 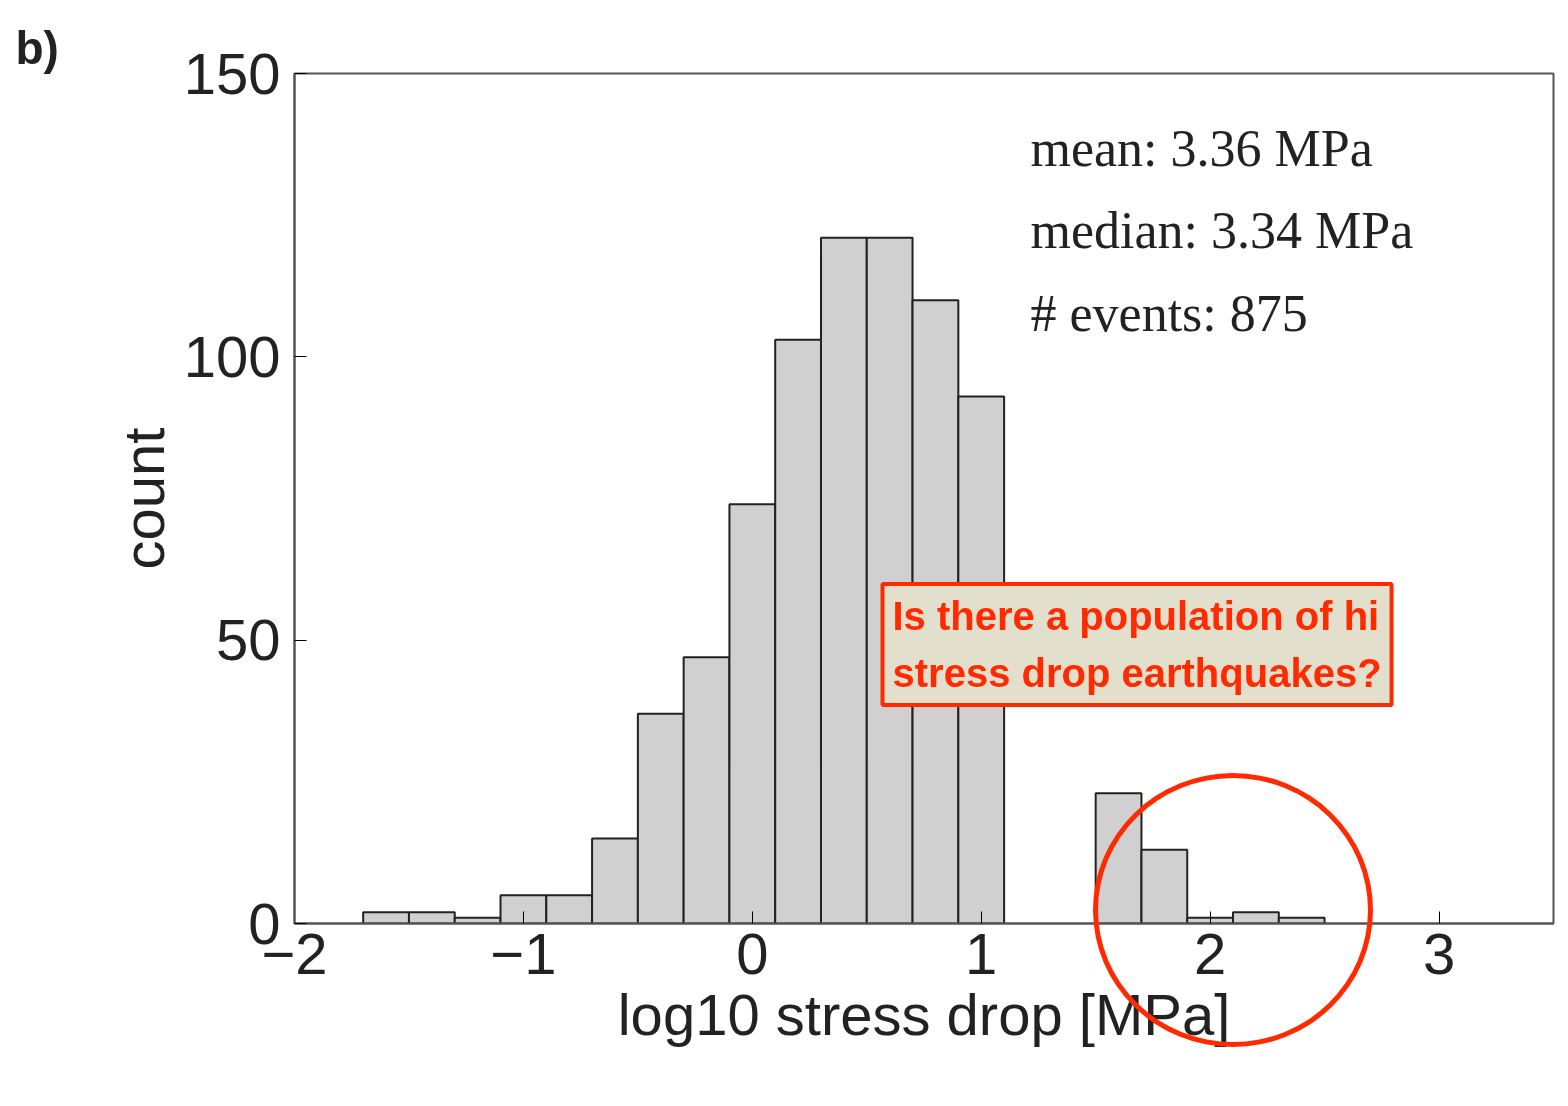 What do you see at coordinates (1439, 953) in the screenshot?
I see `x-tick-label: 3` at bounding box center [1439, 953].